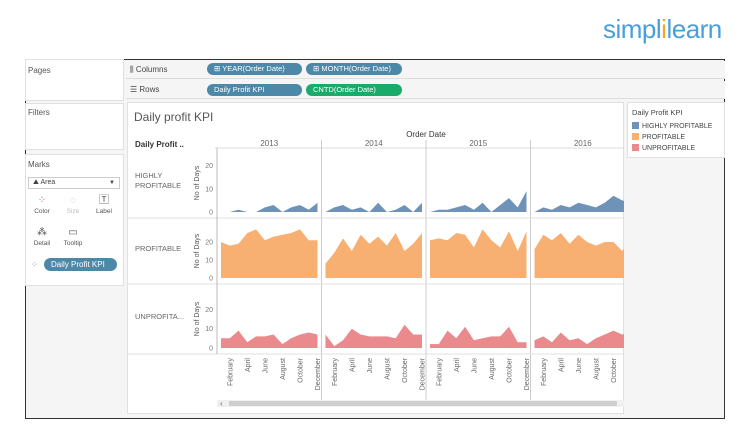 The width and height of the screenshot is (750, 438). Describe the element at coordinates (39, 70) in the screenshot. I see `pages-title: Pages` at that location.